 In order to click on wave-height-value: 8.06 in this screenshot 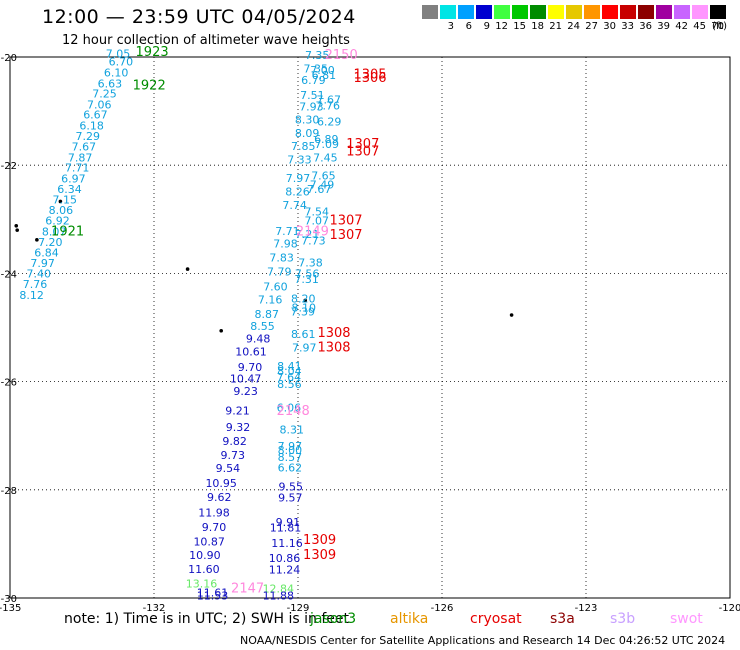, I will do `click(61, 210)`.